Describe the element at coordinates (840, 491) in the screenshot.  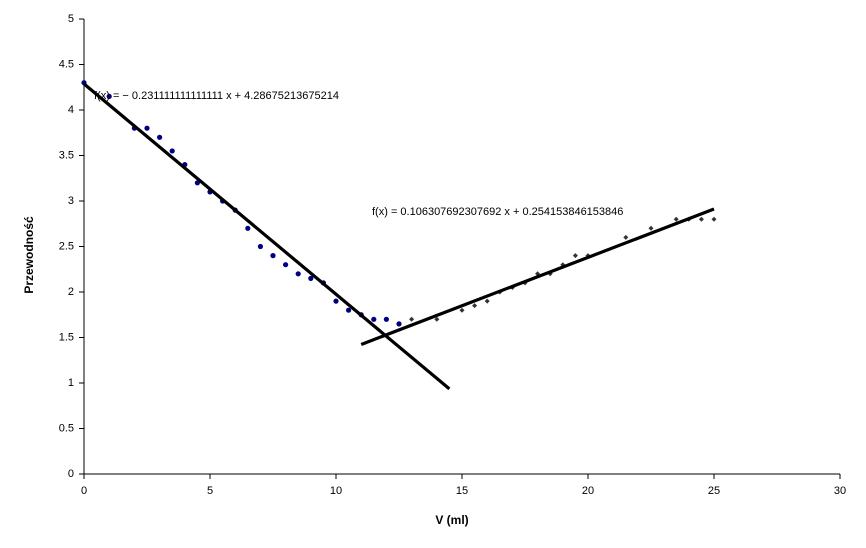
I see `x-tick-label: 30` at that location.